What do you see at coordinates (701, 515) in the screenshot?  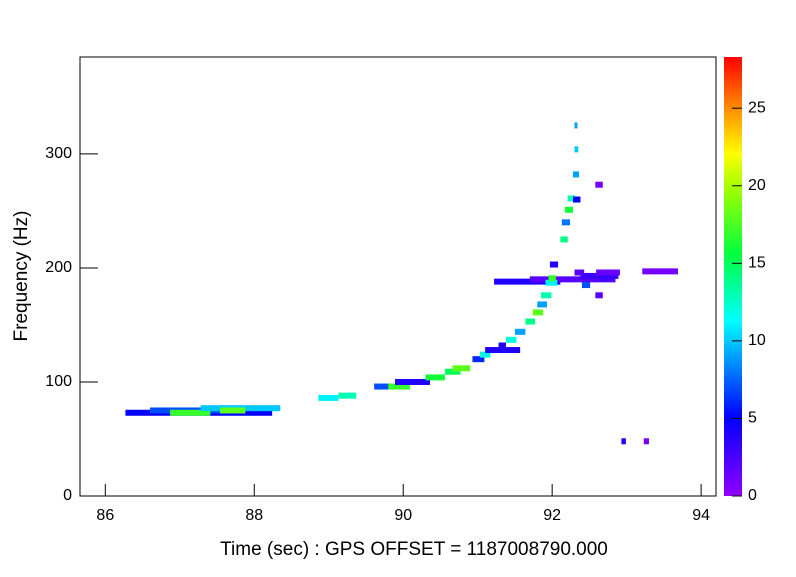 I see `x-tick-label: 94` at bounding box center [701, 515].